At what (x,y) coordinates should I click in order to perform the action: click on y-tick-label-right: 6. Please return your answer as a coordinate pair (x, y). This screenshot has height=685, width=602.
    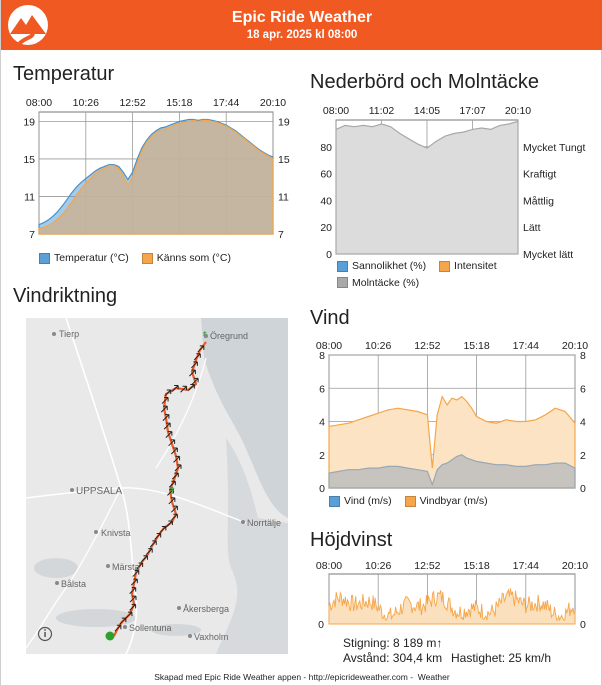
    Looking at the image, I should click on (583, 389).